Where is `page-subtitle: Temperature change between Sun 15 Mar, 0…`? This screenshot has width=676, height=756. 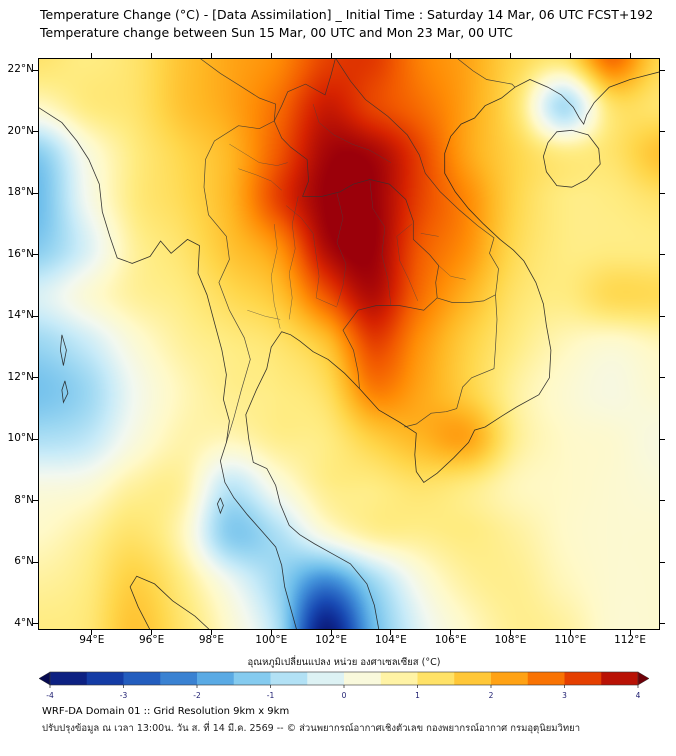
page-subtitle: Temperature change between Sun 15 Mar, 0… is located at coordinates (276, 32).